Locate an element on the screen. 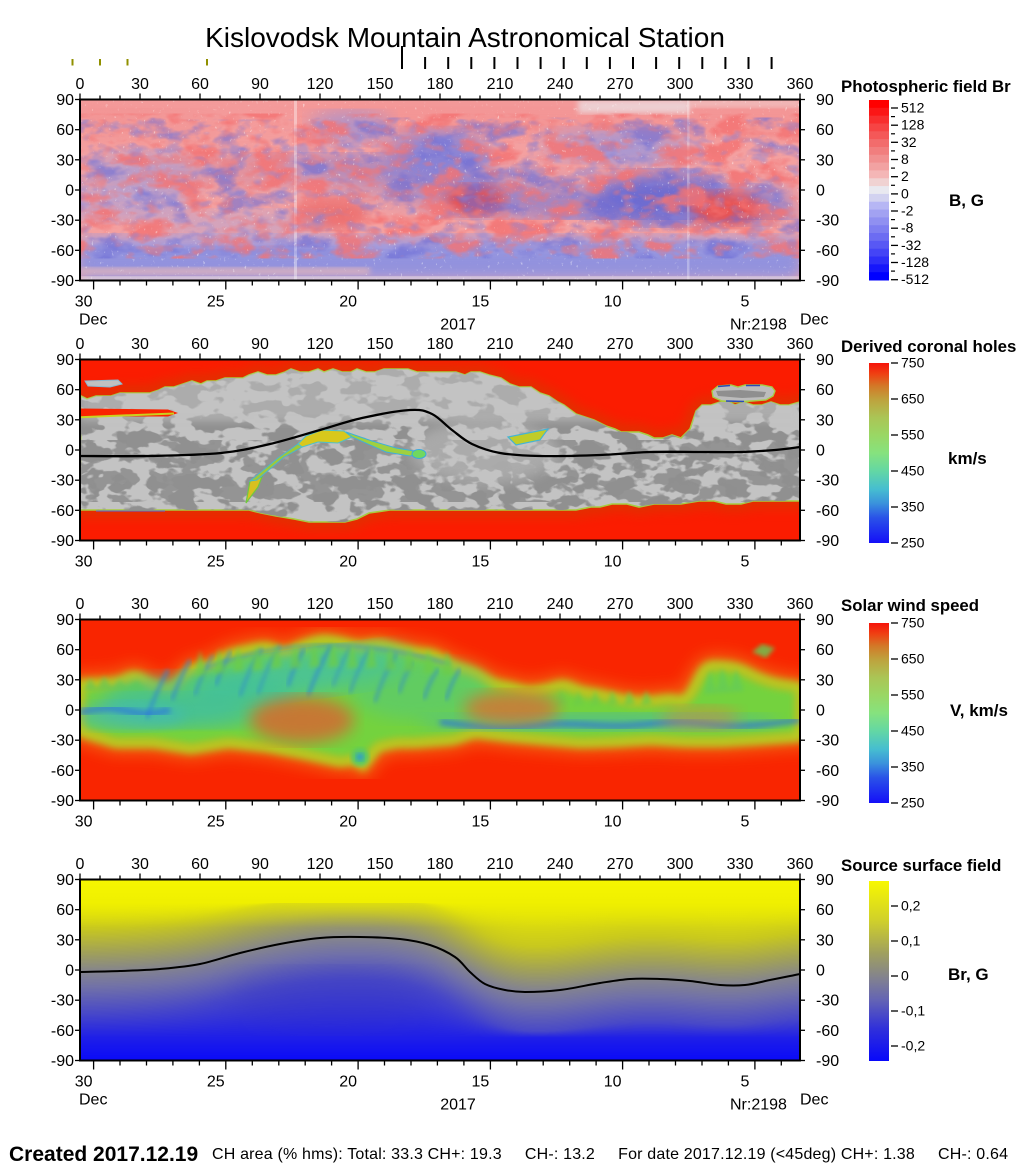  svg-text: -2 is located at coordinates (907, 211).